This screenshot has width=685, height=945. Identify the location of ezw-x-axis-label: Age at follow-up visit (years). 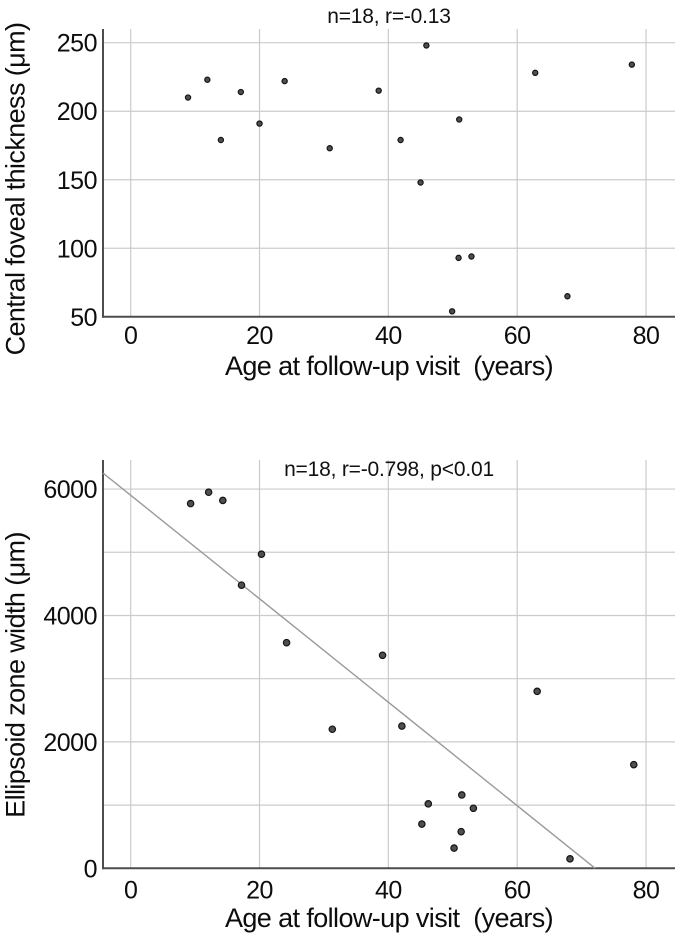
(389, 918).